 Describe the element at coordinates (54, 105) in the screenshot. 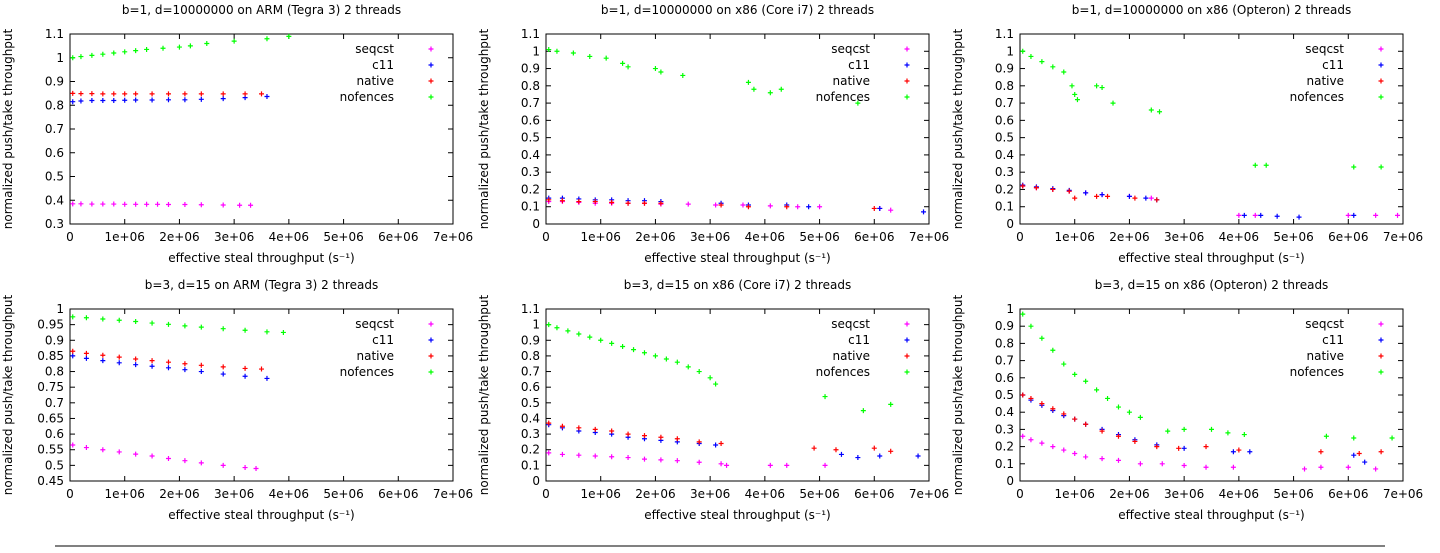

I see `y-tick-label: 0.8` at that location.